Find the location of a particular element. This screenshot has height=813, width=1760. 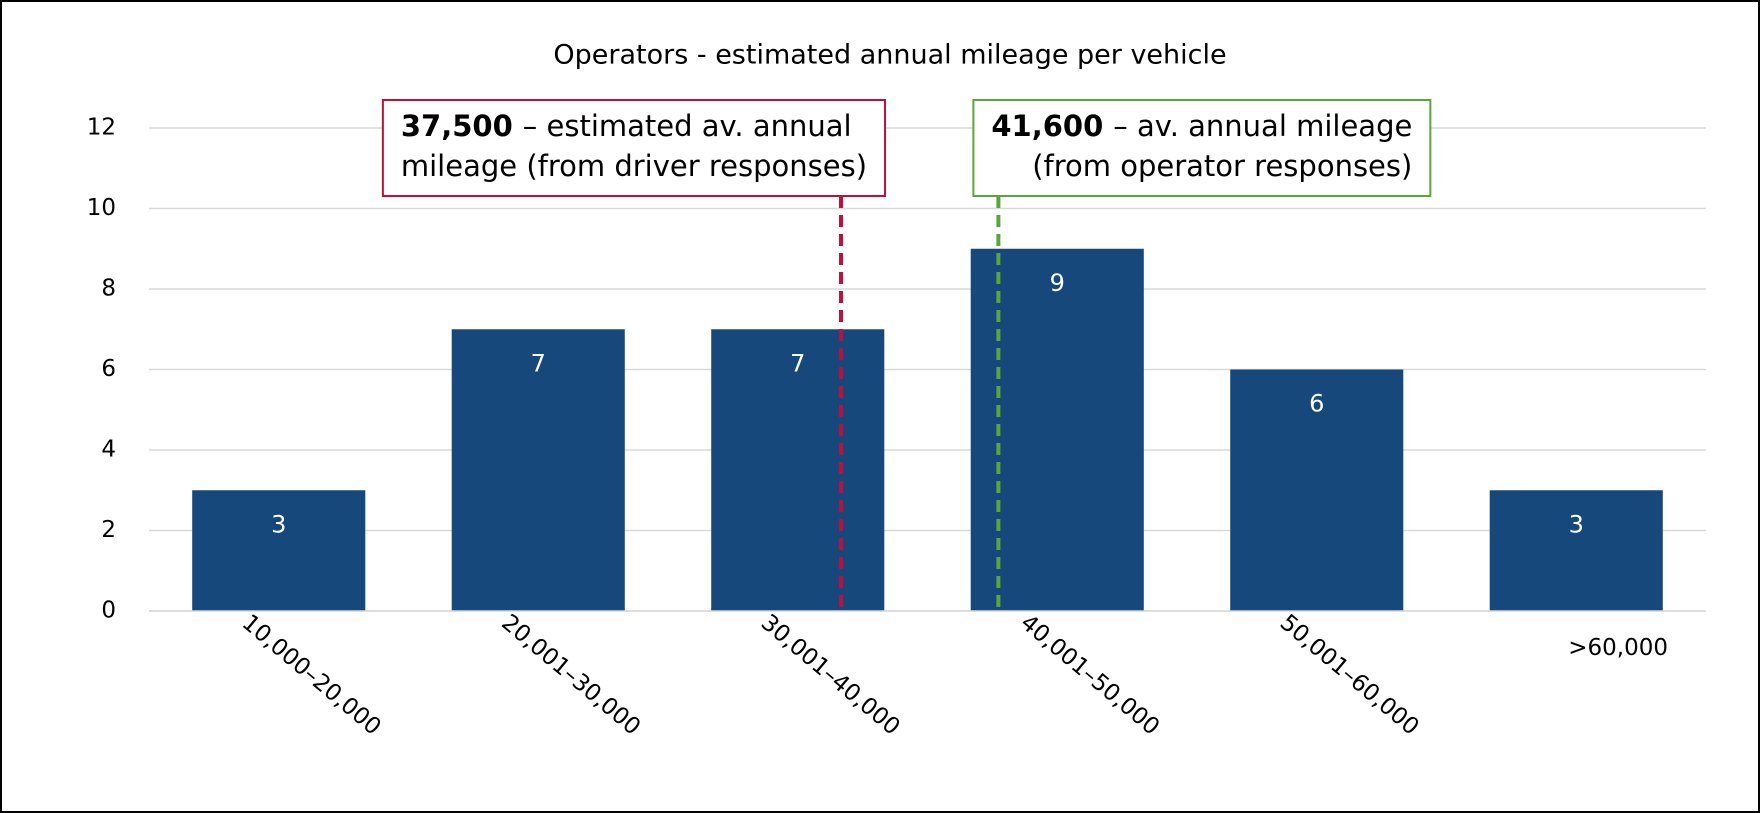

data-label: 9 is located at coordinates (1057, 283).